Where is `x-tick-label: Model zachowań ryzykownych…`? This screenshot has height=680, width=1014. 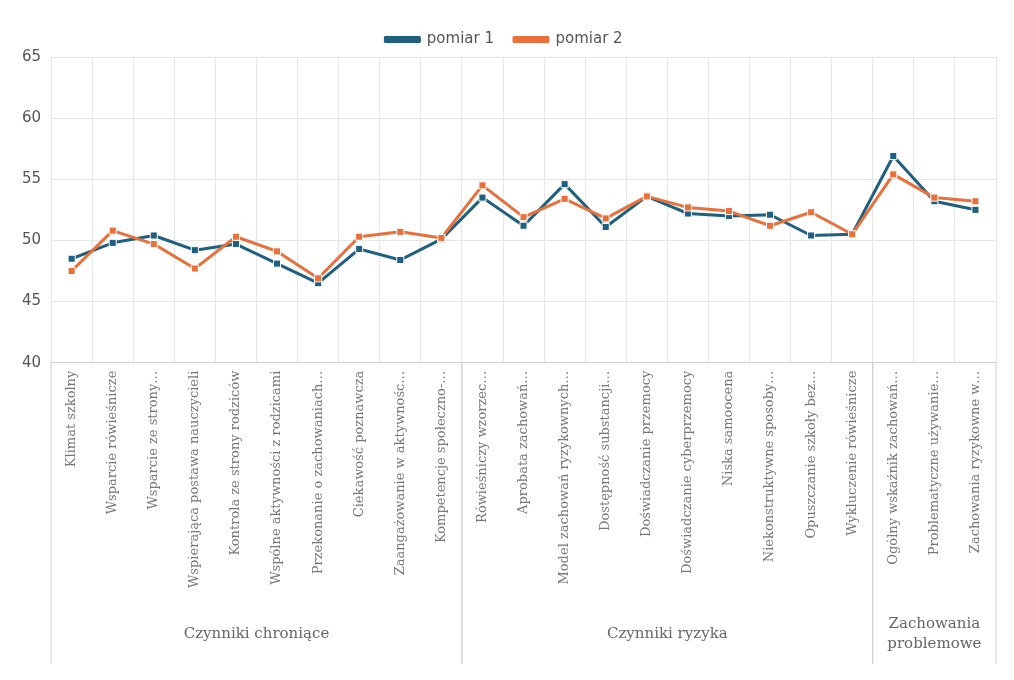
x-tick-label: Model zachowań ryzykownych… is located at coordinates (563, 477).